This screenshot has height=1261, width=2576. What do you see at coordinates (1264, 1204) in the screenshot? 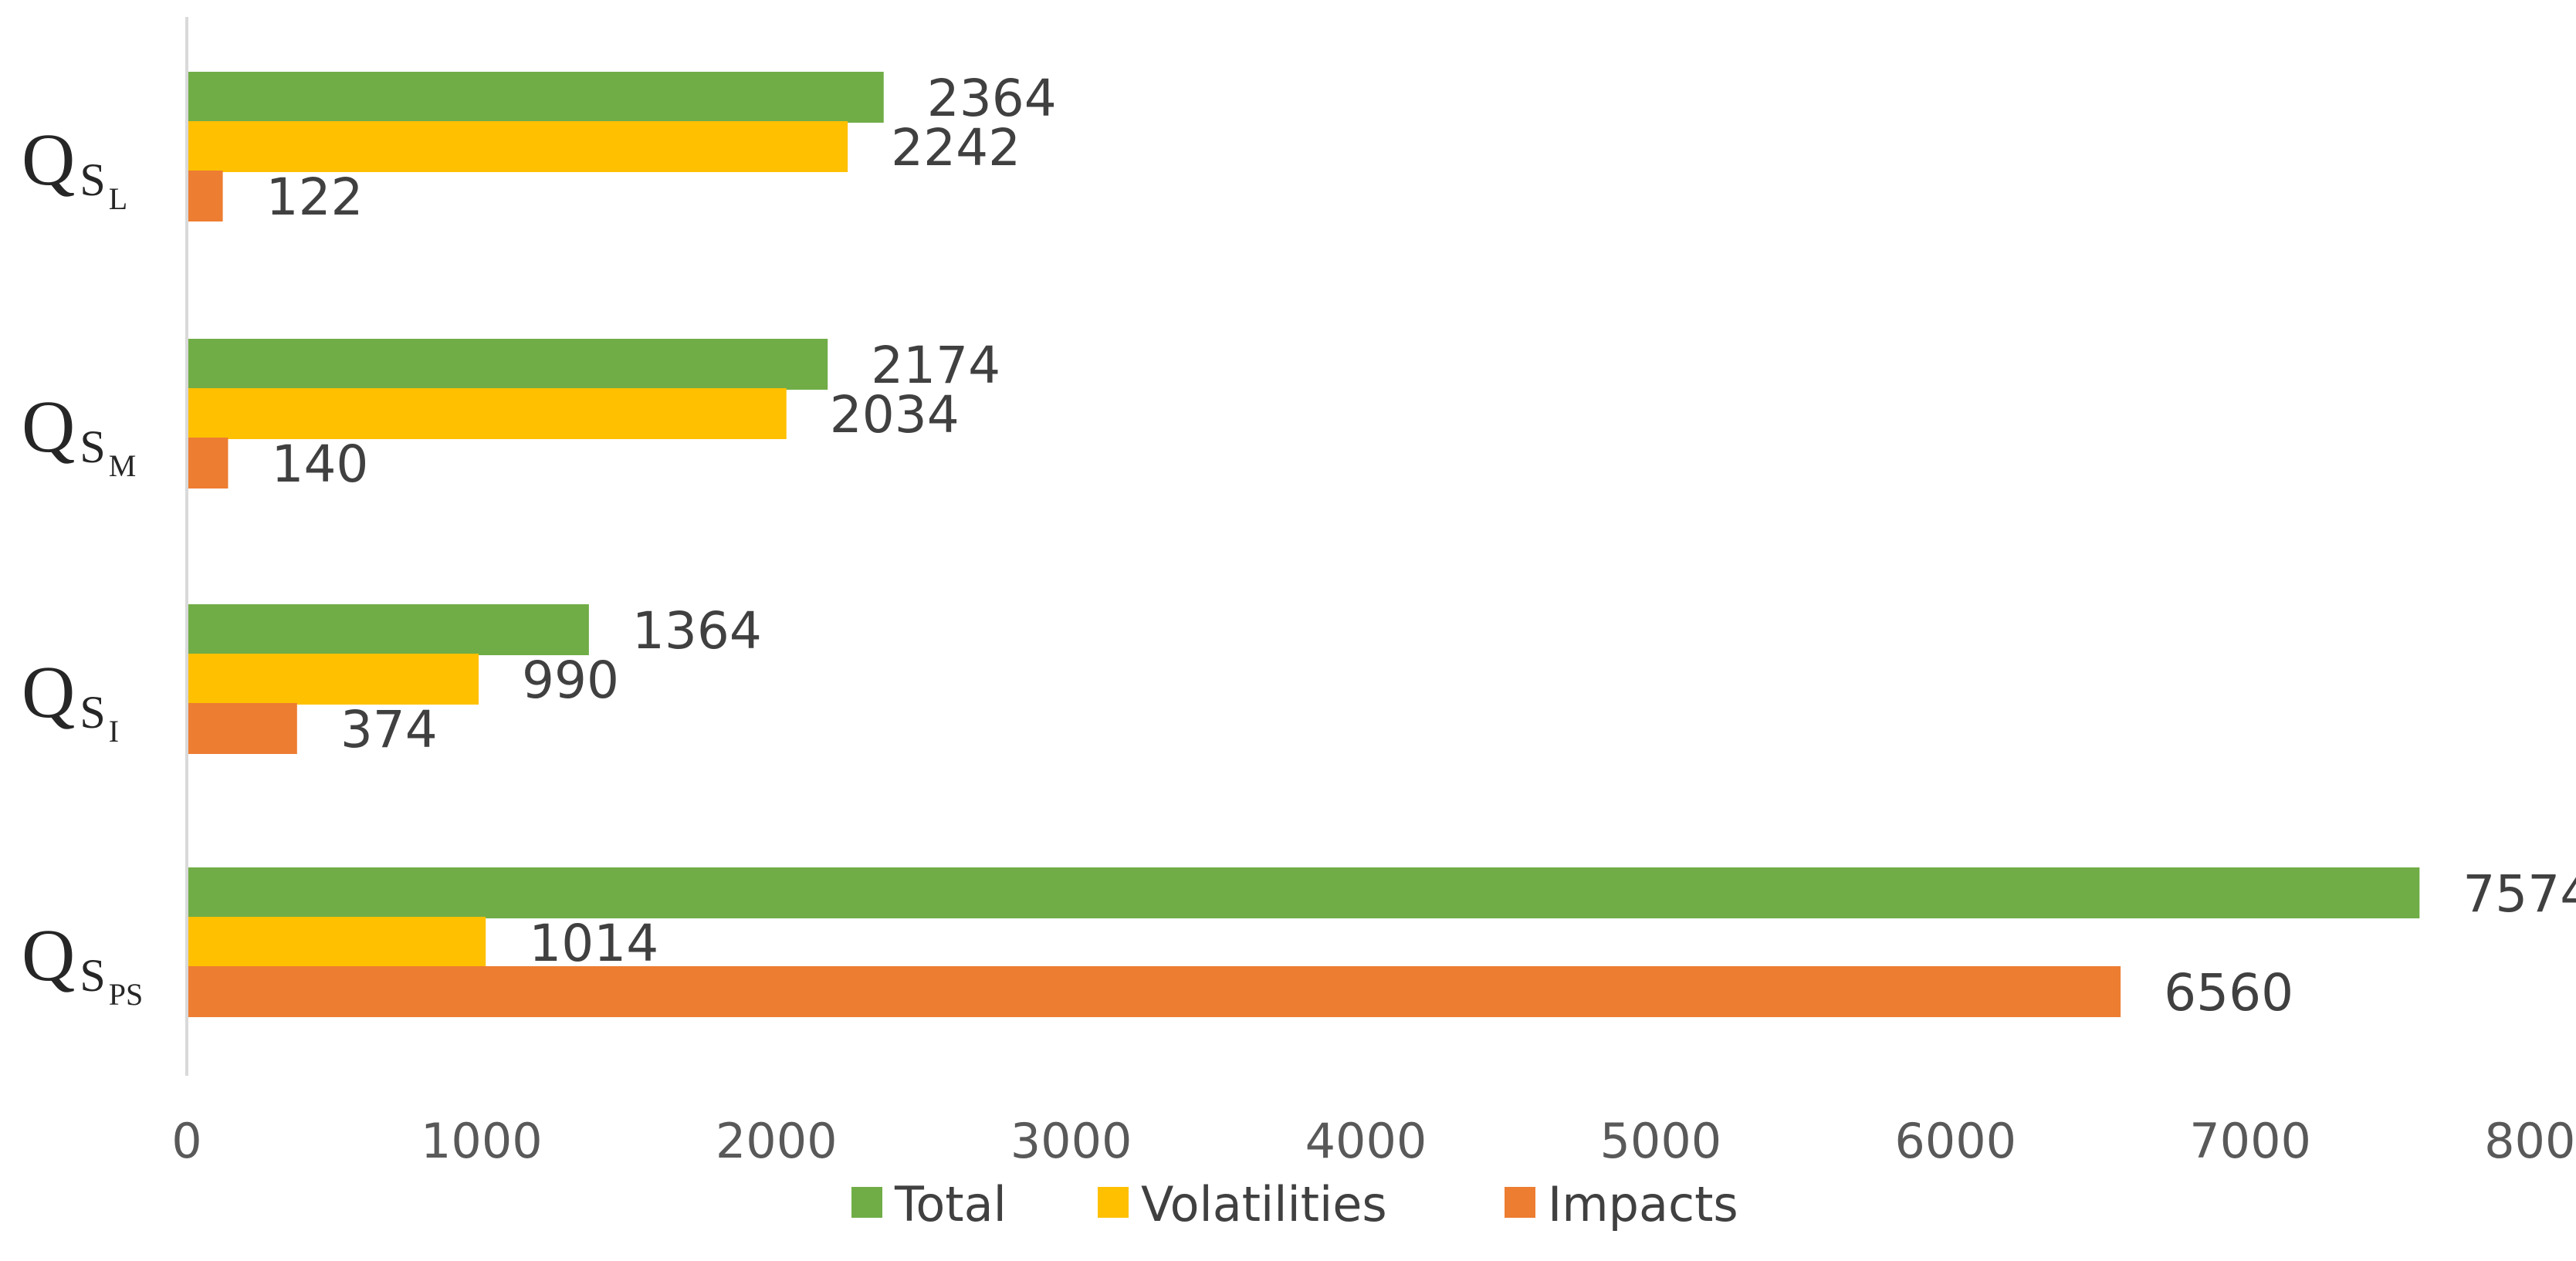
I see `legend-label-volatilities: Volatilities` at bounding box center [1264, 1204].